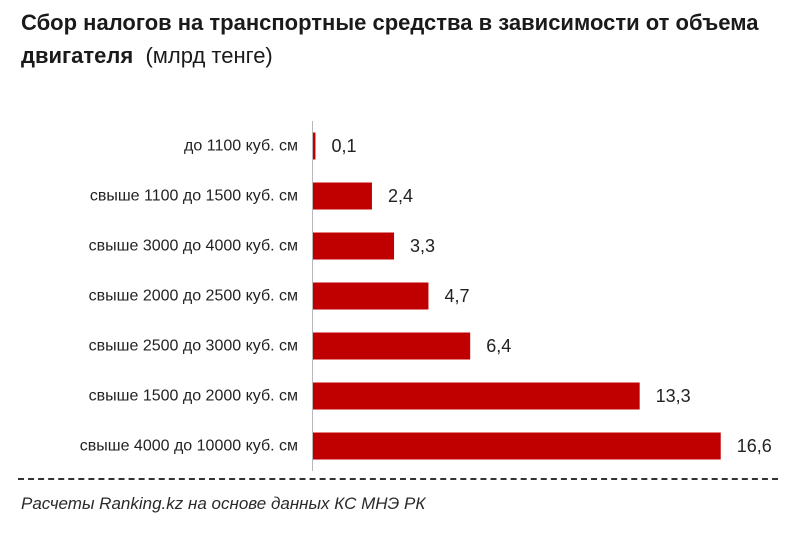 The height and width of the screenshot is (534, 800). Describe the element at coordinates (673, 396) in the screenshot. I see `value-label: 13,3` at that location.